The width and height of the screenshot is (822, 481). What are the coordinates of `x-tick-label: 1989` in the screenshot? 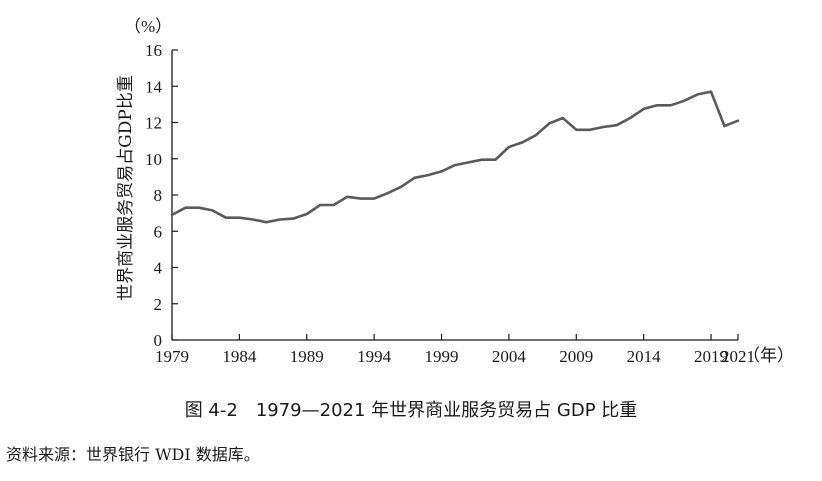 It's located at (307, 356).